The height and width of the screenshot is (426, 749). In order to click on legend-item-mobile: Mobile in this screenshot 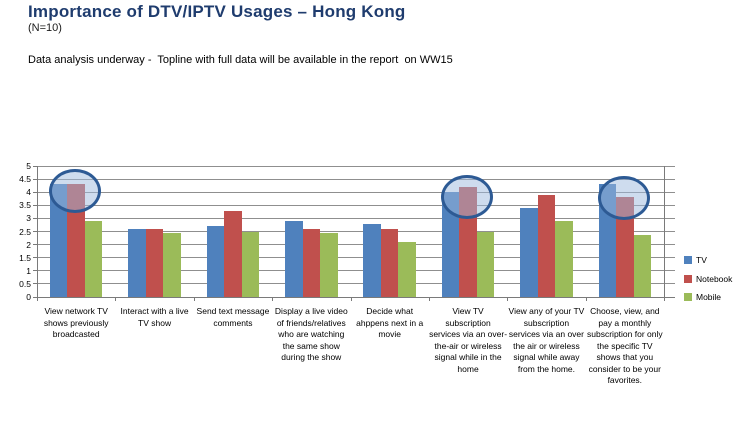, I will do `click(702, 297)`.